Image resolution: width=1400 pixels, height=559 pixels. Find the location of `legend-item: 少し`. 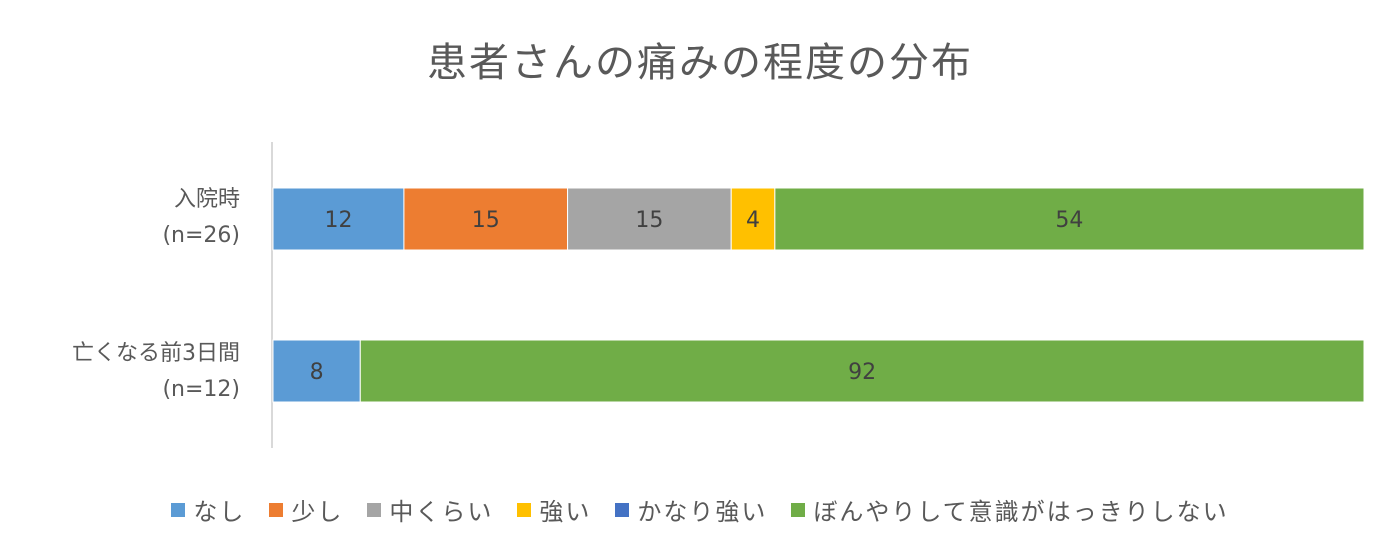

legend-item: 少し is located at coordinates (306, 509).